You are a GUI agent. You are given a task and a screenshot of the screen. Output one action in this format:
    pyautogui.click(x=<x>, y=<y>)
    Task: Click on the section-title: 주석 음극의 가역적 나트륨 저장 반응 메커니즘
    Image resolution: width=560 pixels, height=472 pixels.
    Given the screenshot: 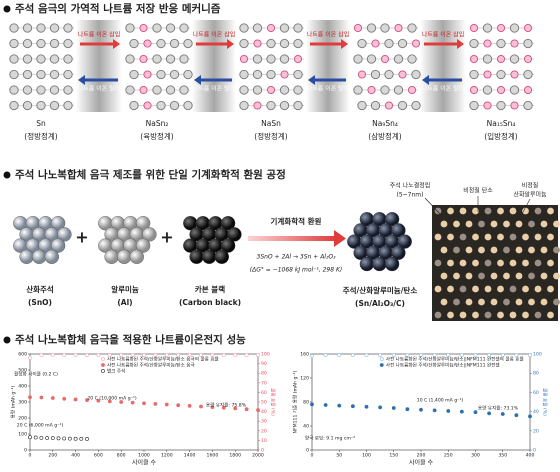 What is the action you would take?
    pyautogui.click(x=118, y=8)
    